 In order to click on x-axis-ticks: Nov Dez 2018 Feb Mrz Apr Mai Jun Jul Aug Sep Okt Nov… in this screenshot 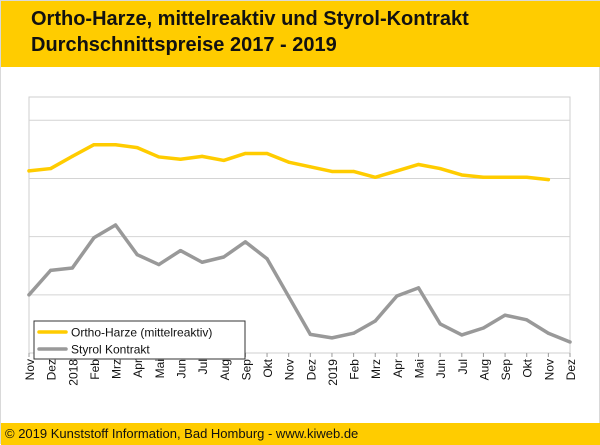, I will do `click(300, 369)`.